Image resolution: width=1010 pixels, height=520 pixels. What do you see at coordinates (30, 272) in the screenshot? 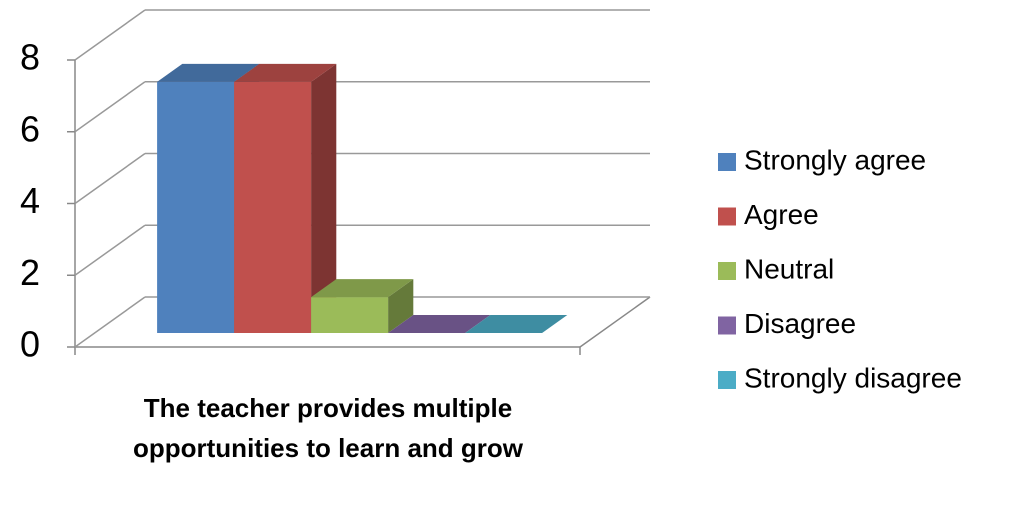
I see `y-tick-label: 2` at bounding box center [30, 272].